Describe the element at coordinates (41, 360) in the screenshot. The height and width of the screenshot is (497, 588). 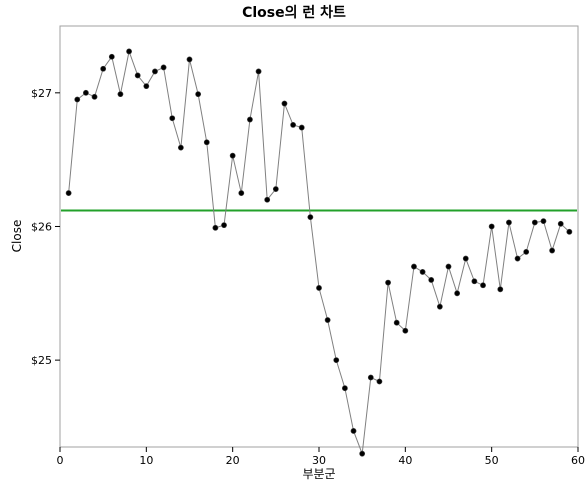
I see `y-tick-label: $25` at that location.